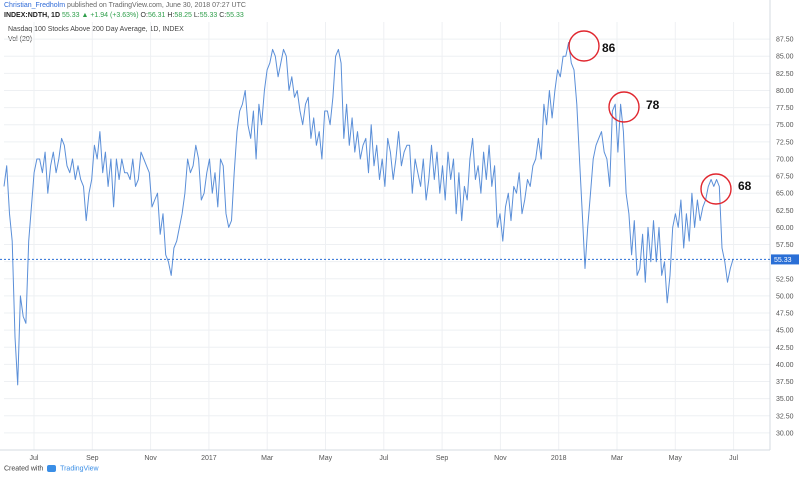 The height and width of the screenshot is (479, 800). Describe the element at coordinates (79, 469) in the screenshot. I see `brand-link: TradingView` at that location.